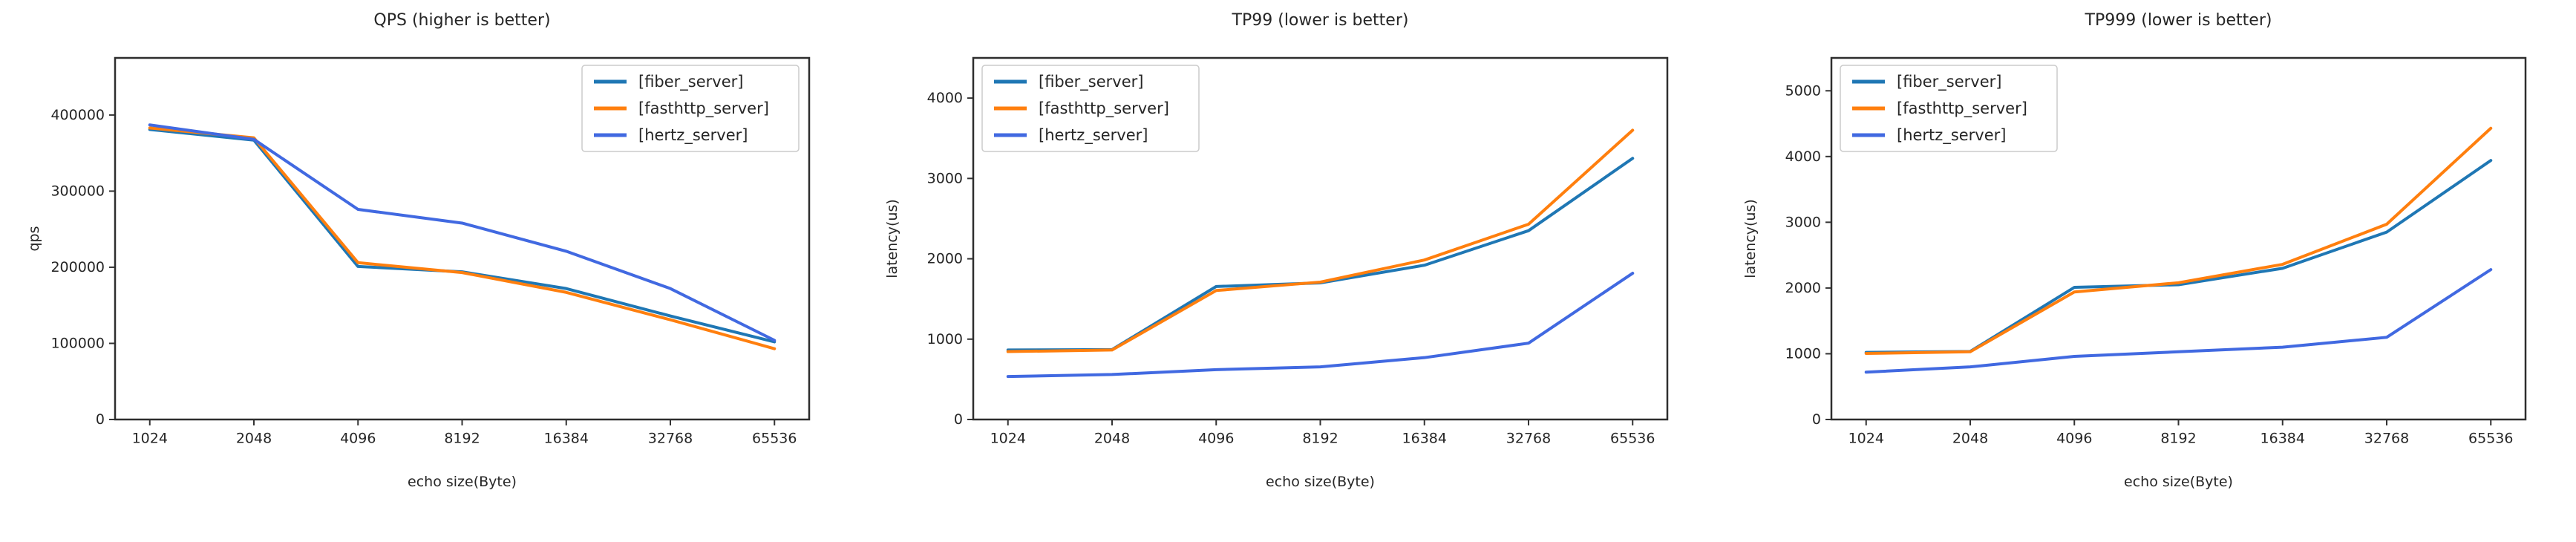 The image size is (2576, 542). What do you see at coordinates (34, 238) in the screenshot?
I see `y-axis-label: qps` at bounding box center [34, 238].